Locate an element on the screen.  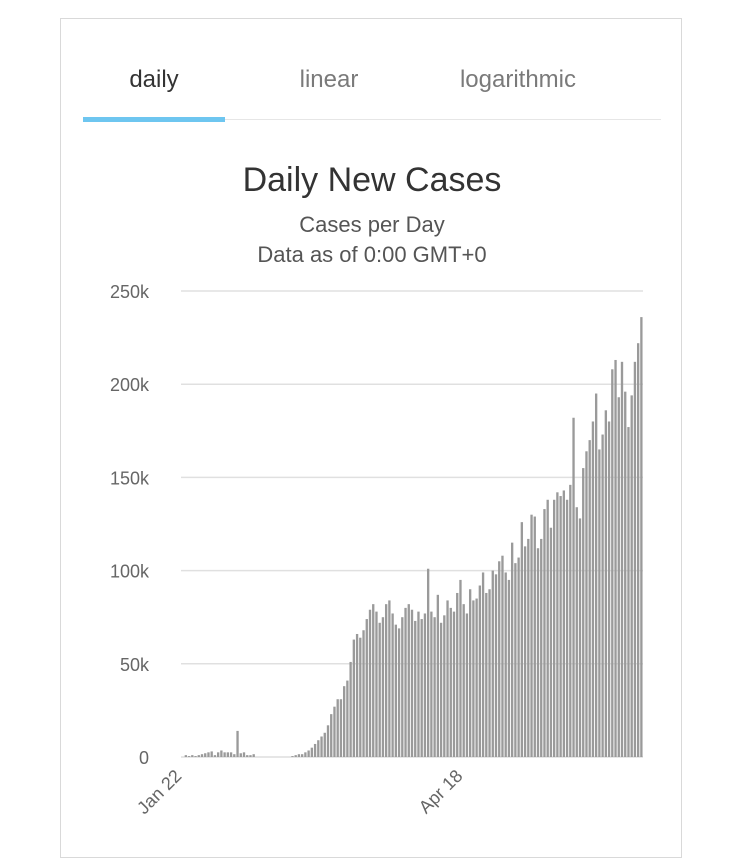
active-tab-indicator is located at coordinates (154, 119).